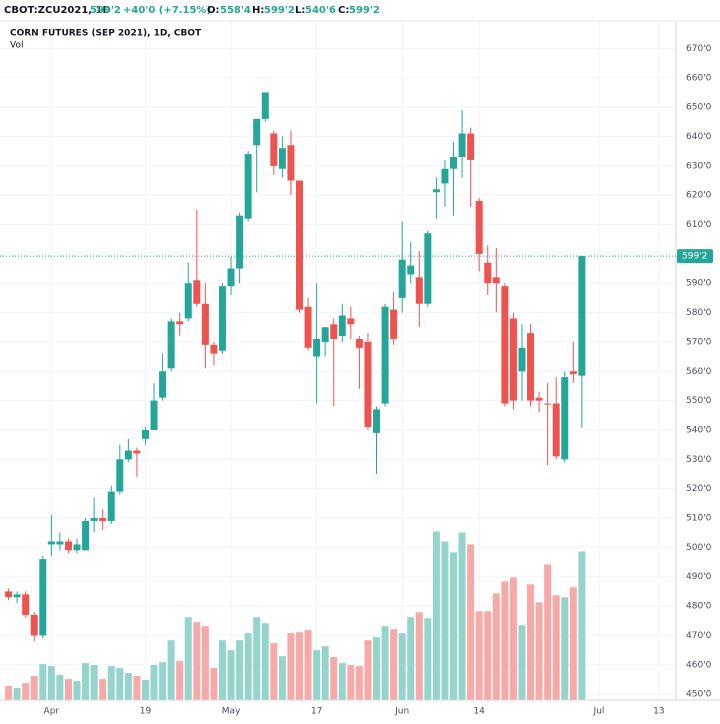  I want to click on y-tick-label: 460'0, so click(699, 665).